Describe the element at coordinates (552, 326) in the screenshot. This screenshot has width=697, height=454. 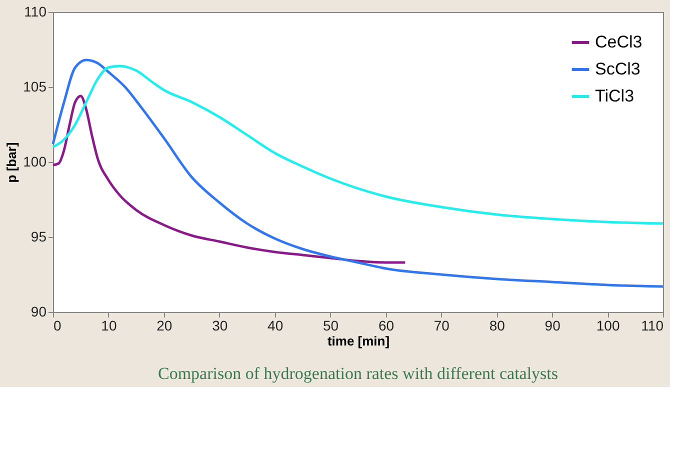
I see `x-tick-label: 90` at that location.